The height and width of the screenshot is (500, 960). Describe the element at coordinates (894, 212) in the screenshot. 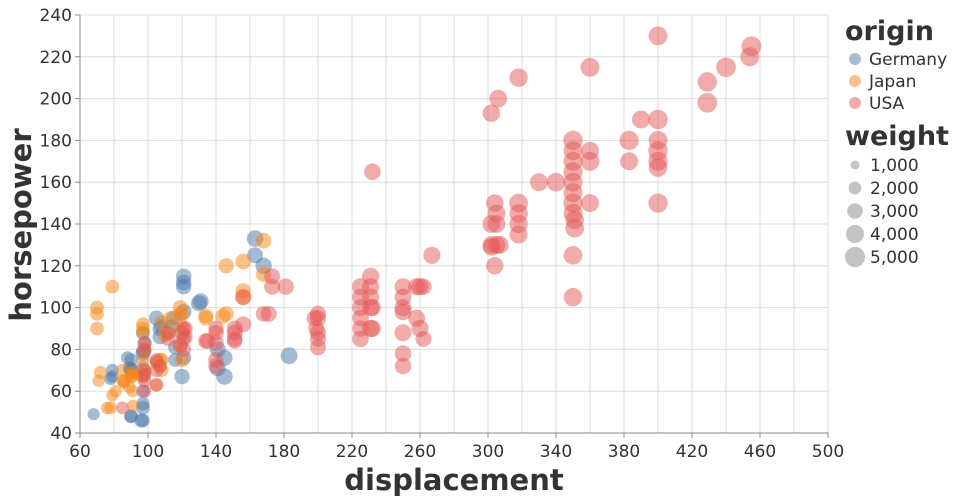

I see `size-legend-label: 3,000` at that location.